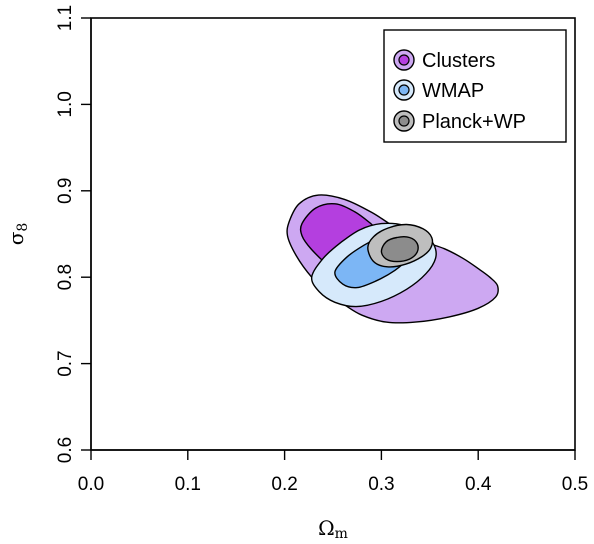 This screenshot has width=594, height=544. Describe the element at coordinates (575, 484) in the screenshot. I see `x-tick-label: 0.5` at that location.